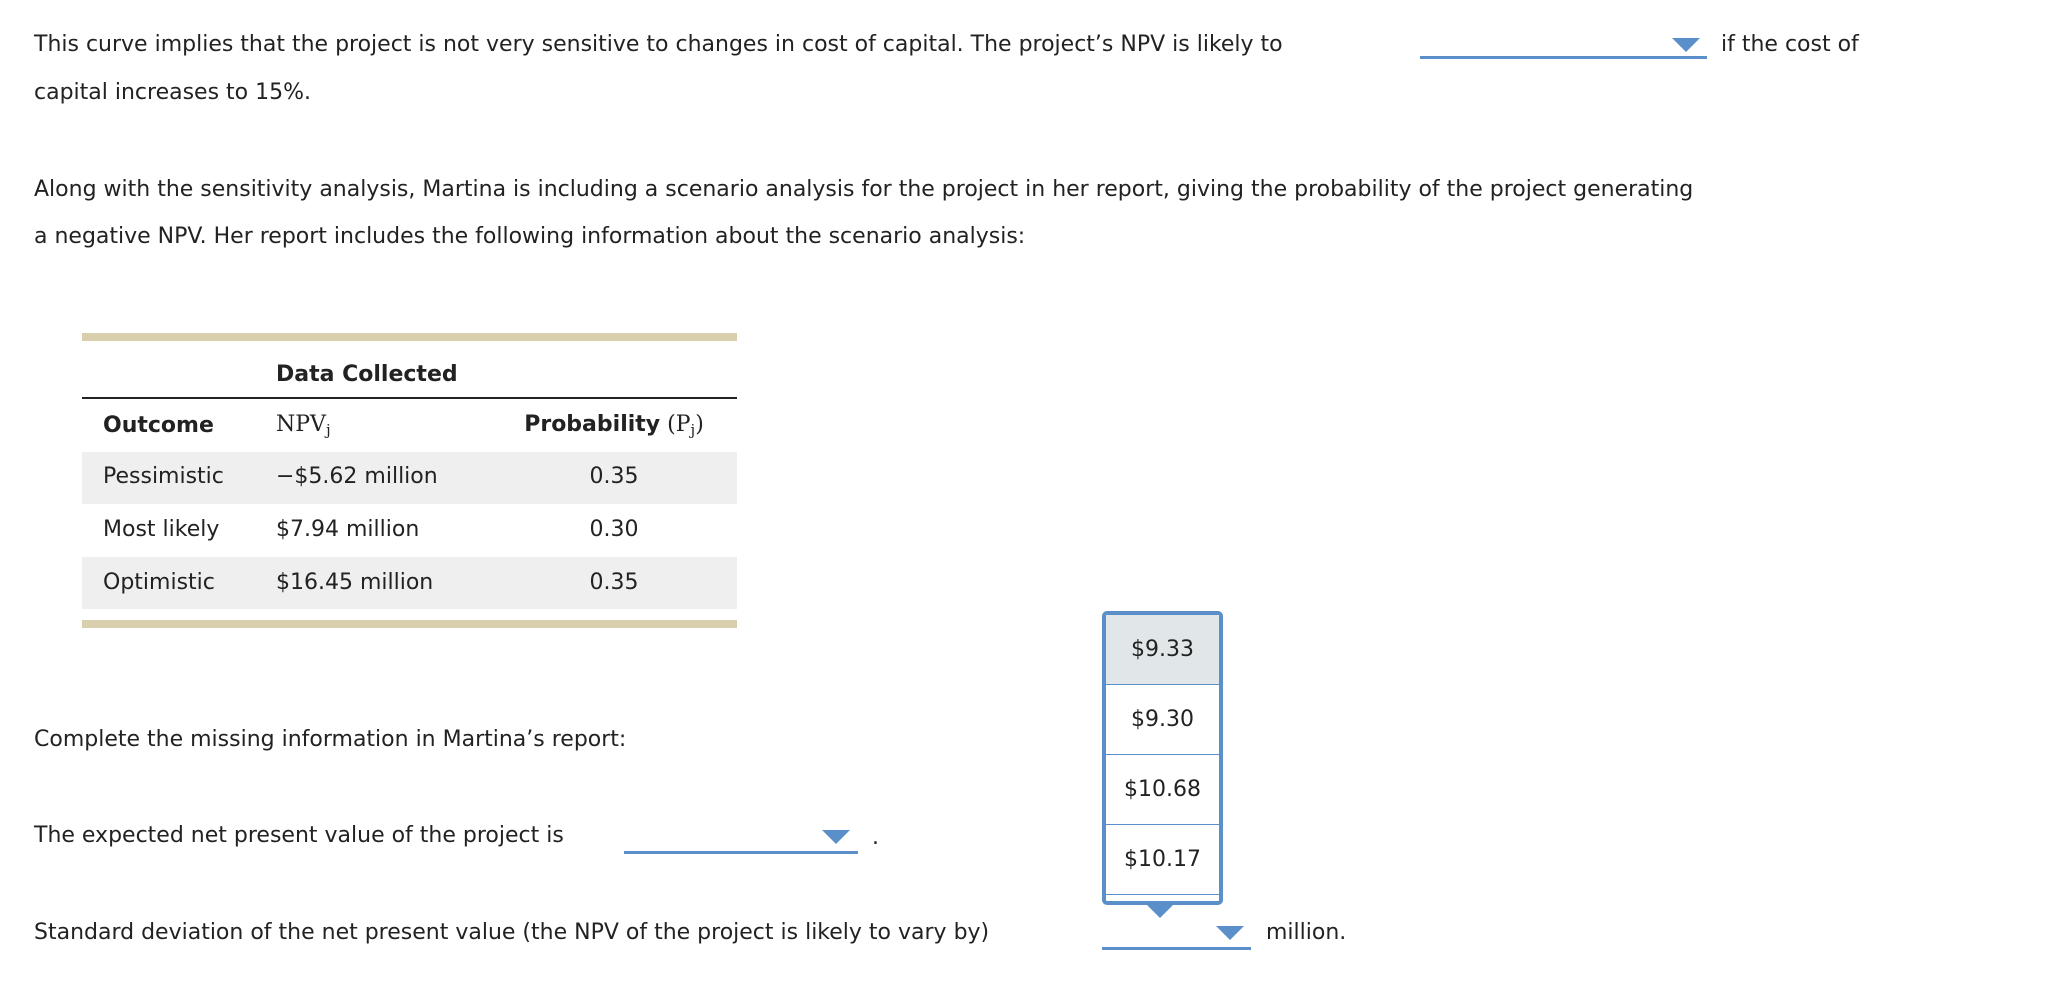 The height and width of the screenshot is (984, 2068). I want to click on question-text: ., so click(875, 837).